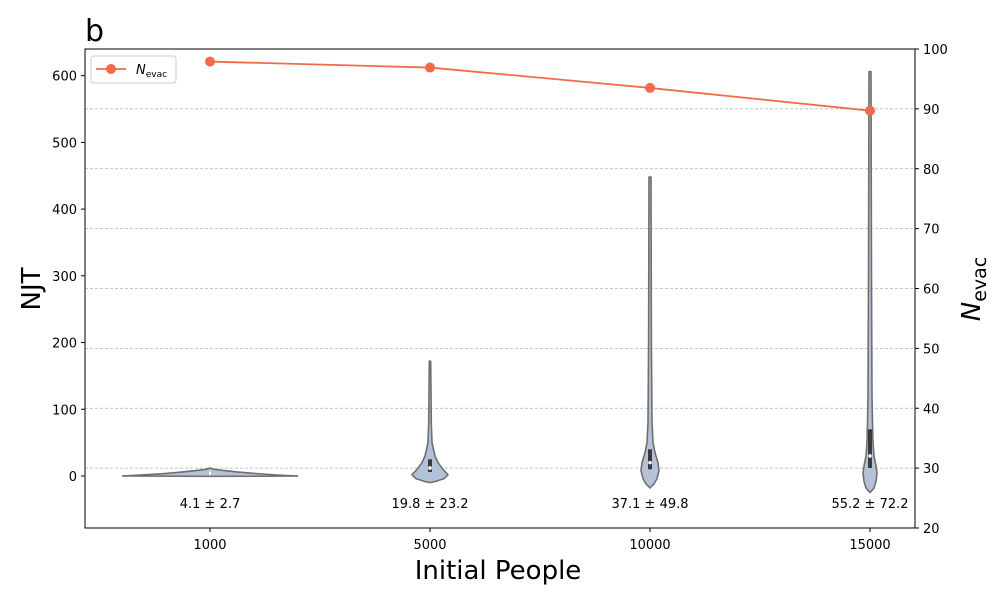 The height and width of the screenshot is (600, 1000). Describe the element at coordinates (141, 70) in the screenshot. I see `legend-label-base: N` at that location.